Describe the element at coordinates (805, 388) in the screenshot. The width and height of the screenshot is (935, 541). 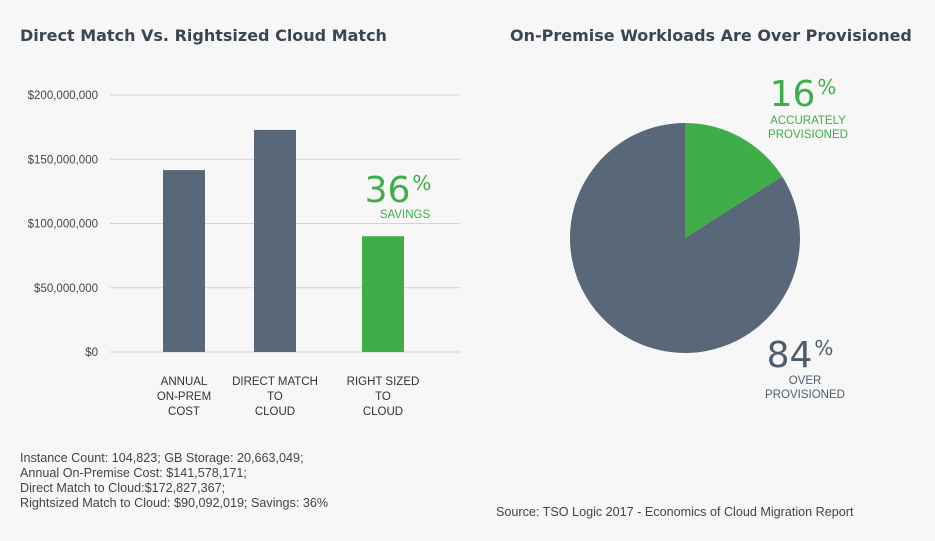
I see `slice-label: OVER PROVISIONED` at that location.